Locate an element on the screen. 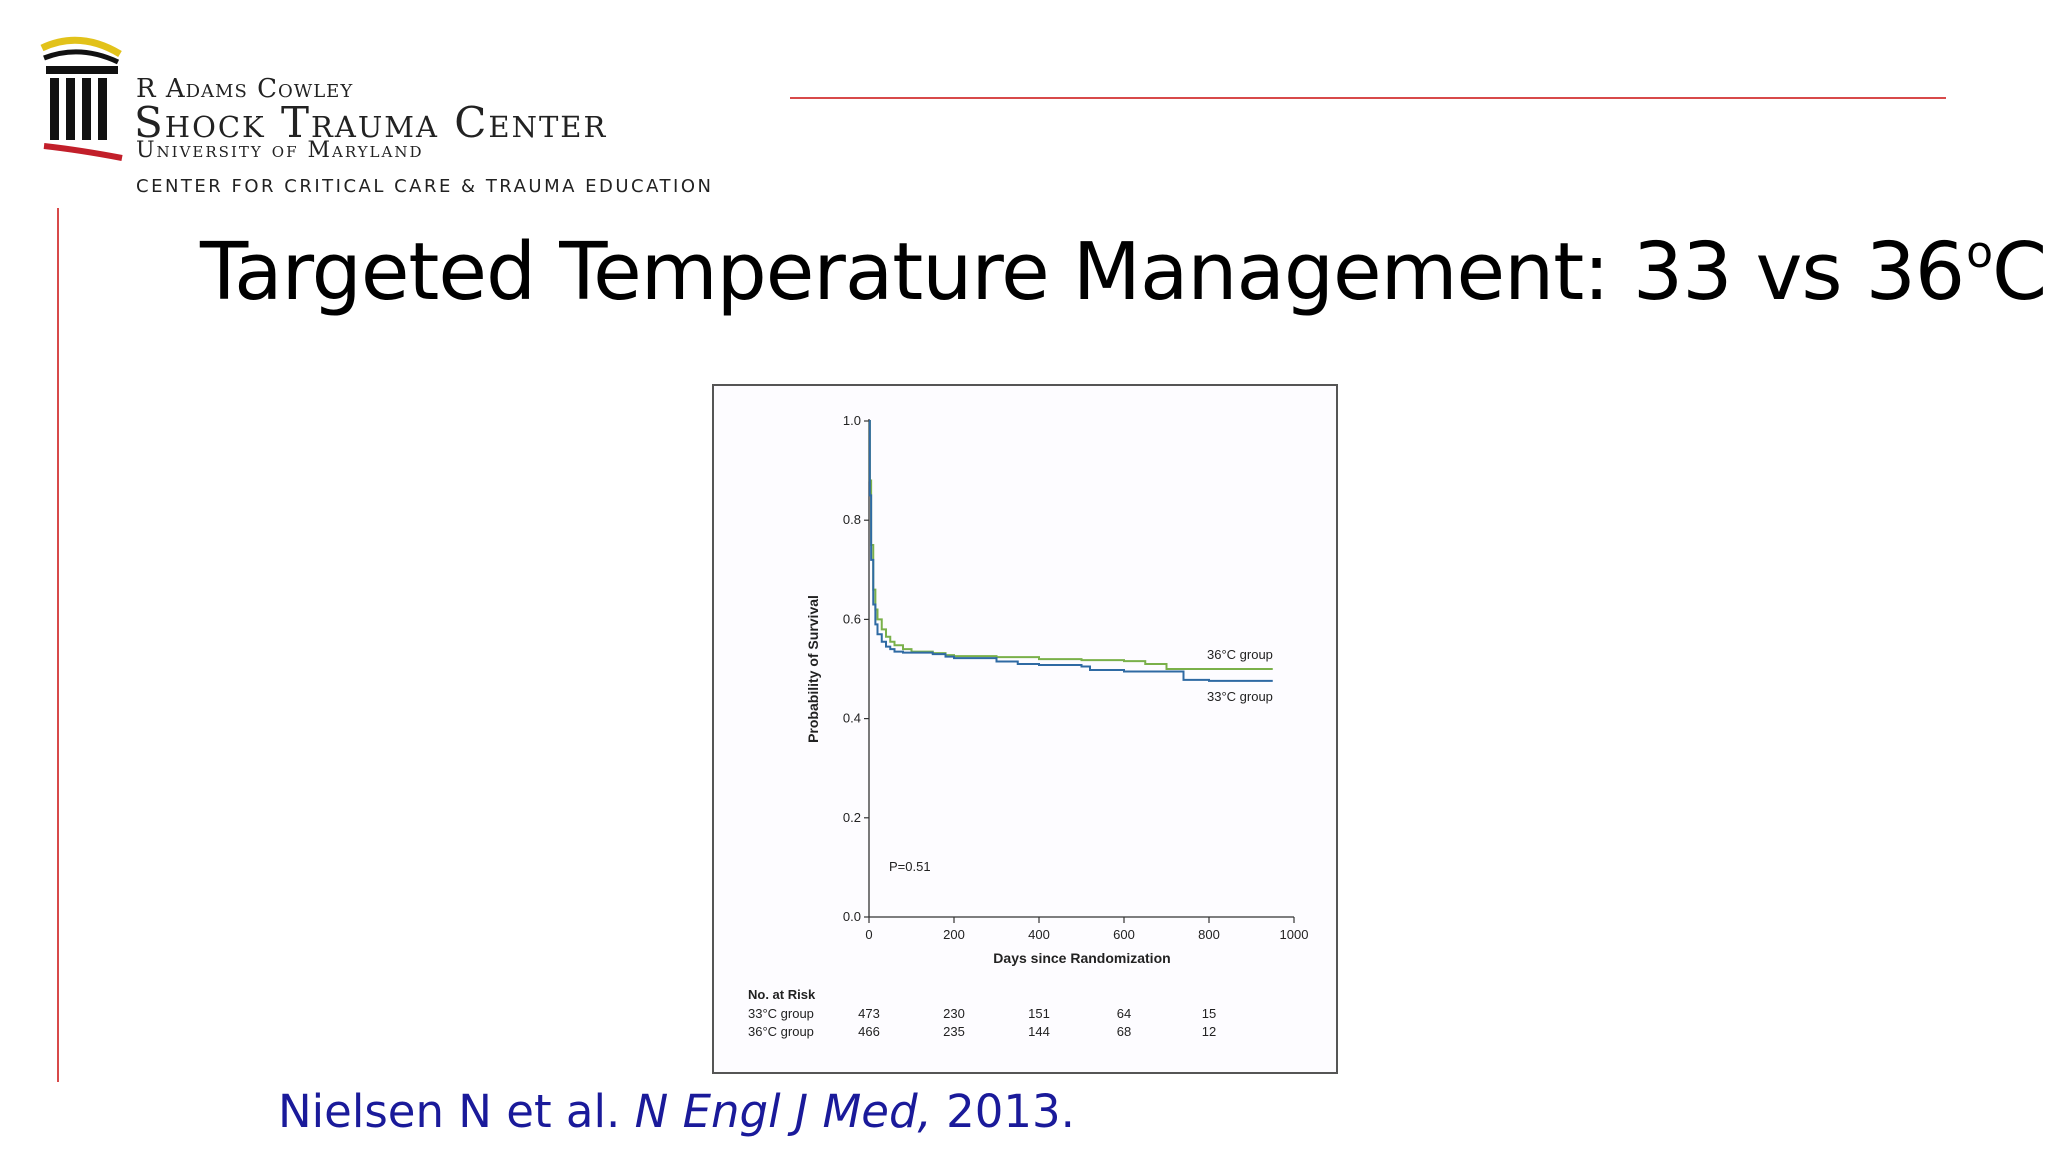 This screenshot has width=2048, height=1152. logo-line-shock-trauma-center: Shock Trauma Center is located at coordinates (371, 122).